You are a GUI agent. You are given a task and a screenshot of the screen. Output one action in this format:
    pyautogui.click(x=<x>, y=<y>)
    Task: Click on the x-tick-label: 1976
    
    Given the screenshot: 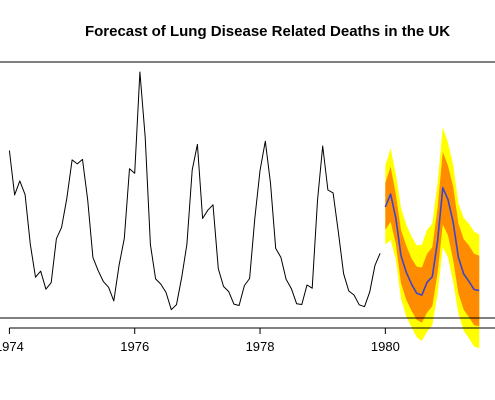 What is the action you would take?
    pyautogui.click(x=134, y=346)
    